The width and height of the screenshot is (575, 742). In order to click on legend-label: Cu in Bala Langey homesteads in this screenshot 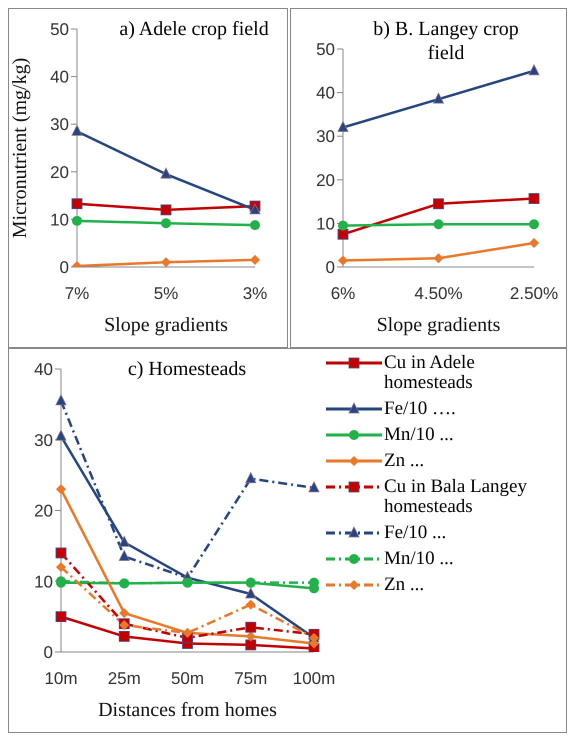, I will do `click(456, 496)`.